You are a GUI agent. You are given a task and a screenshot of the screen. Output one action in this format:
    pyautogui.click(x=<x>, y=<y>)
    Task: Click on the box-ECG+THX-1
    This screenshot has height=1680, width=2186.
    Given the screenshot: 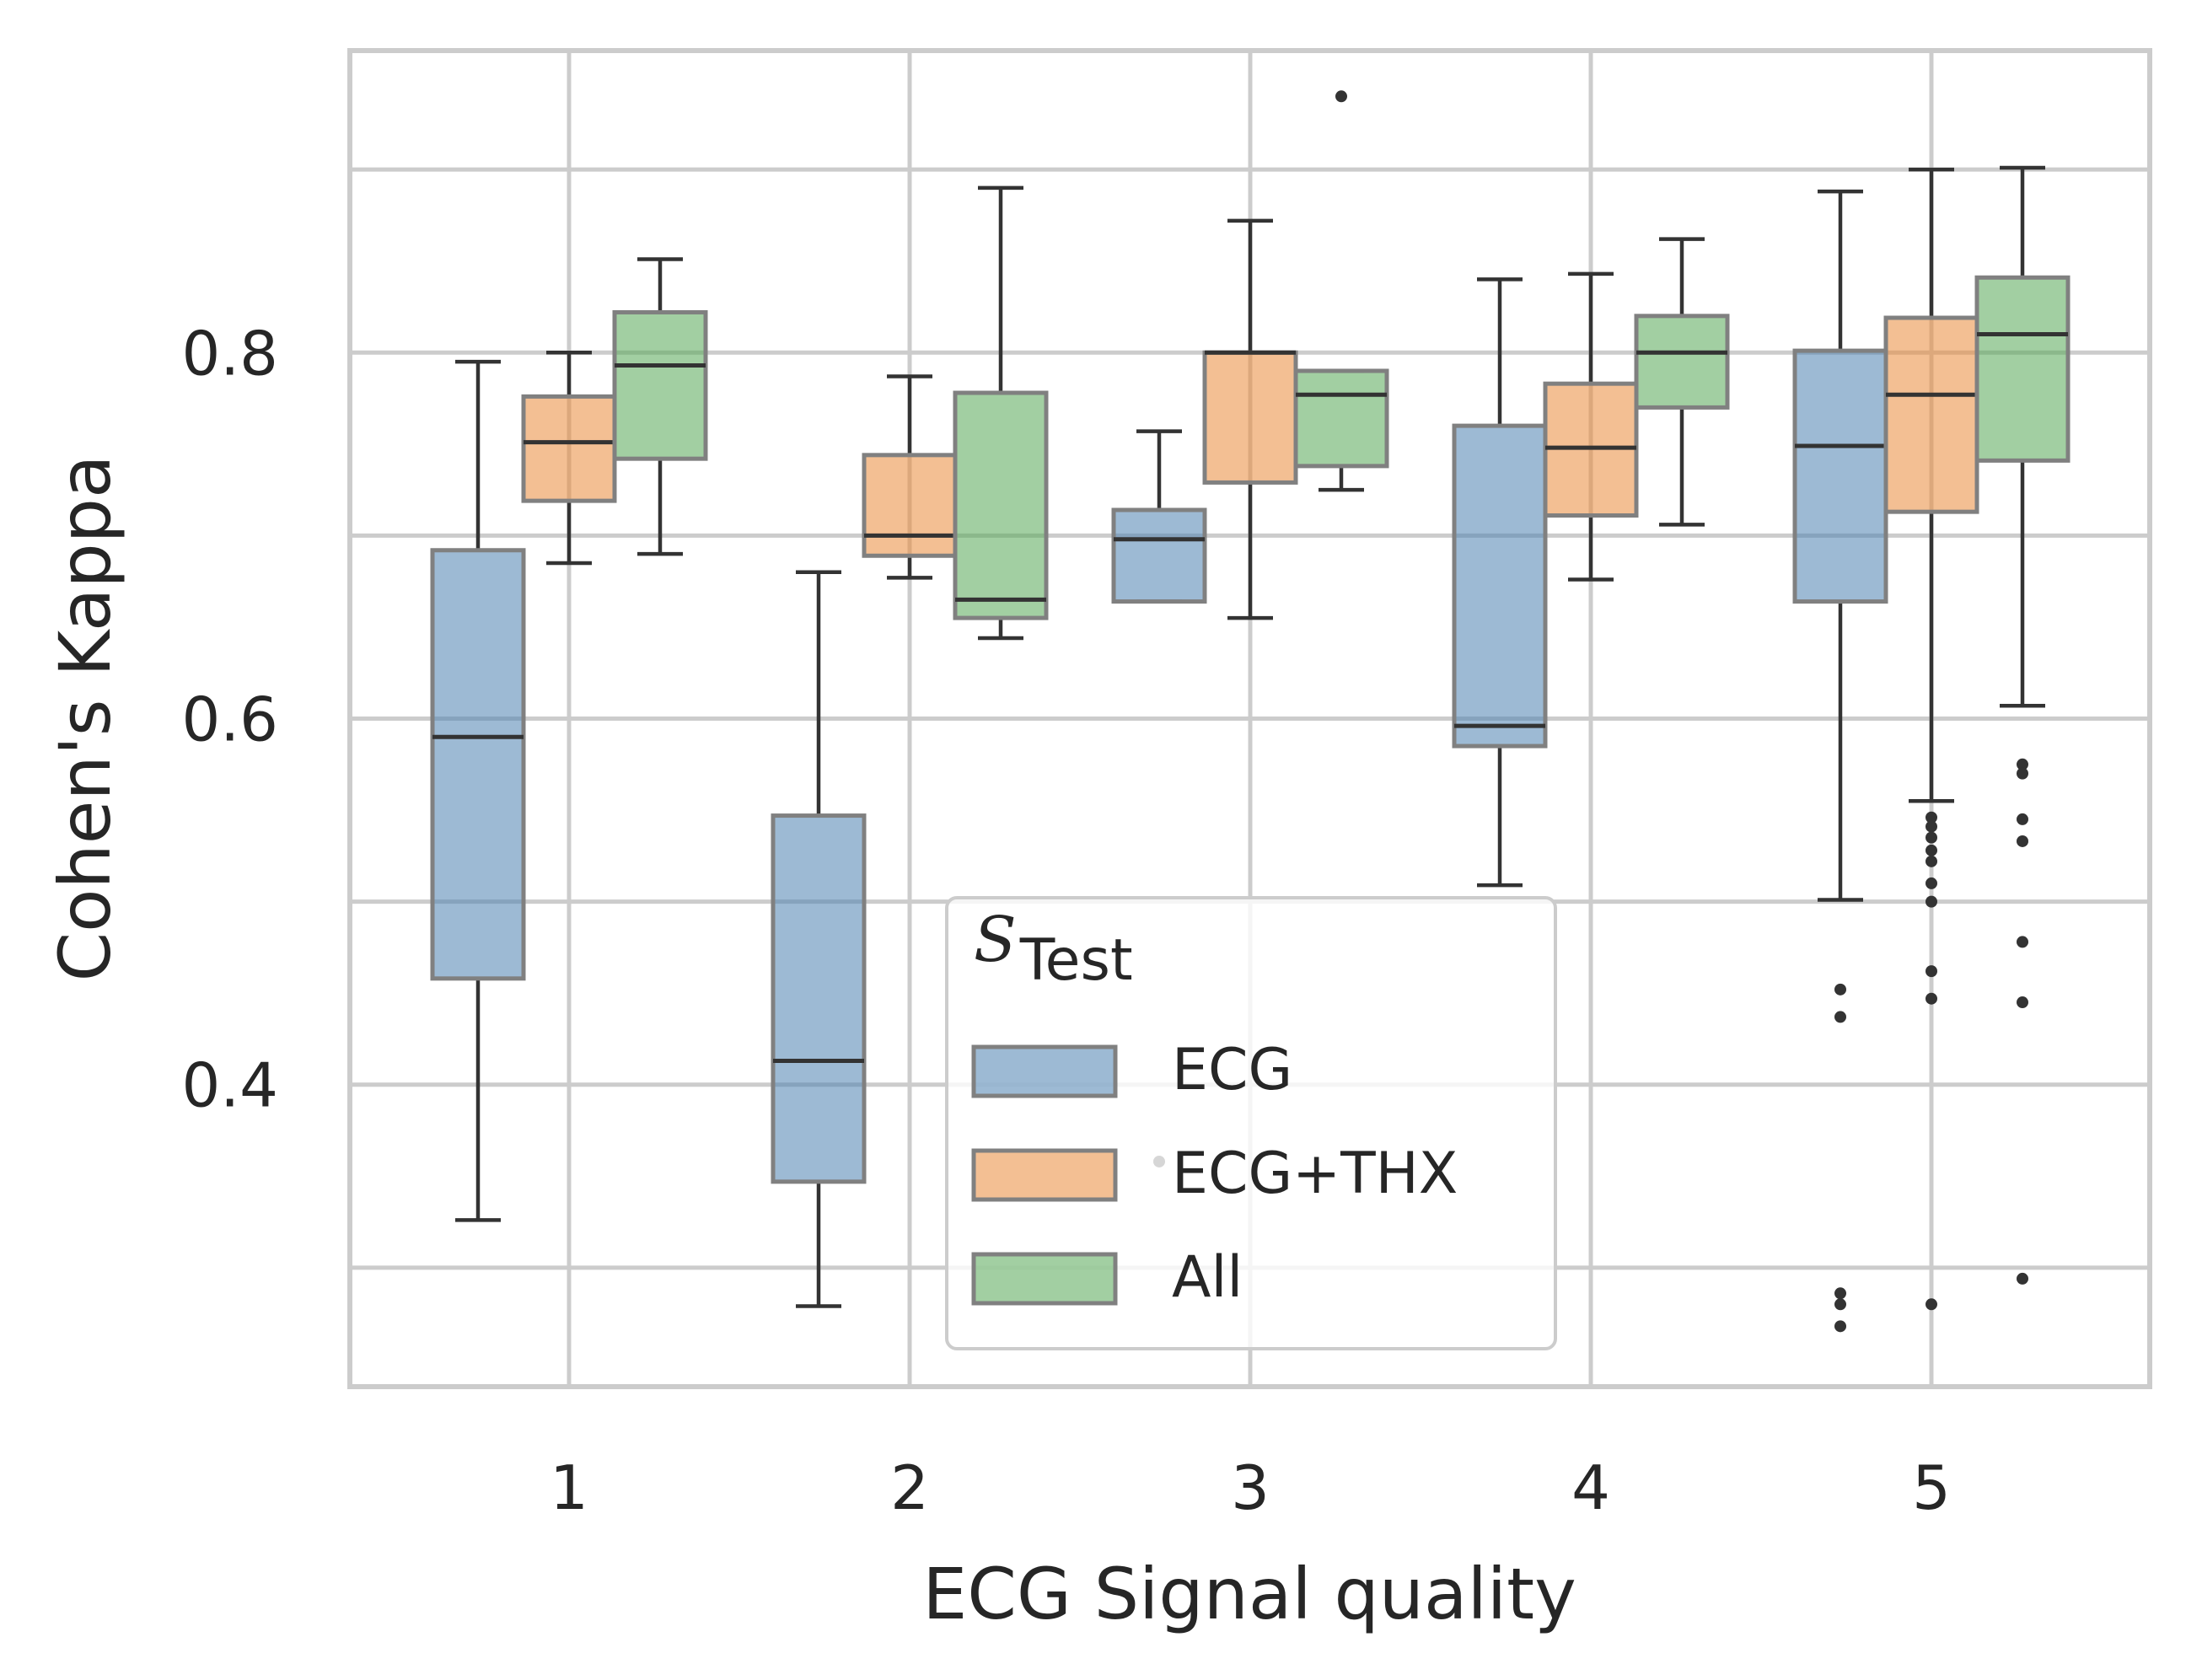 What is the action you would take?
    pyautogui.click(x=569, y=458)
    